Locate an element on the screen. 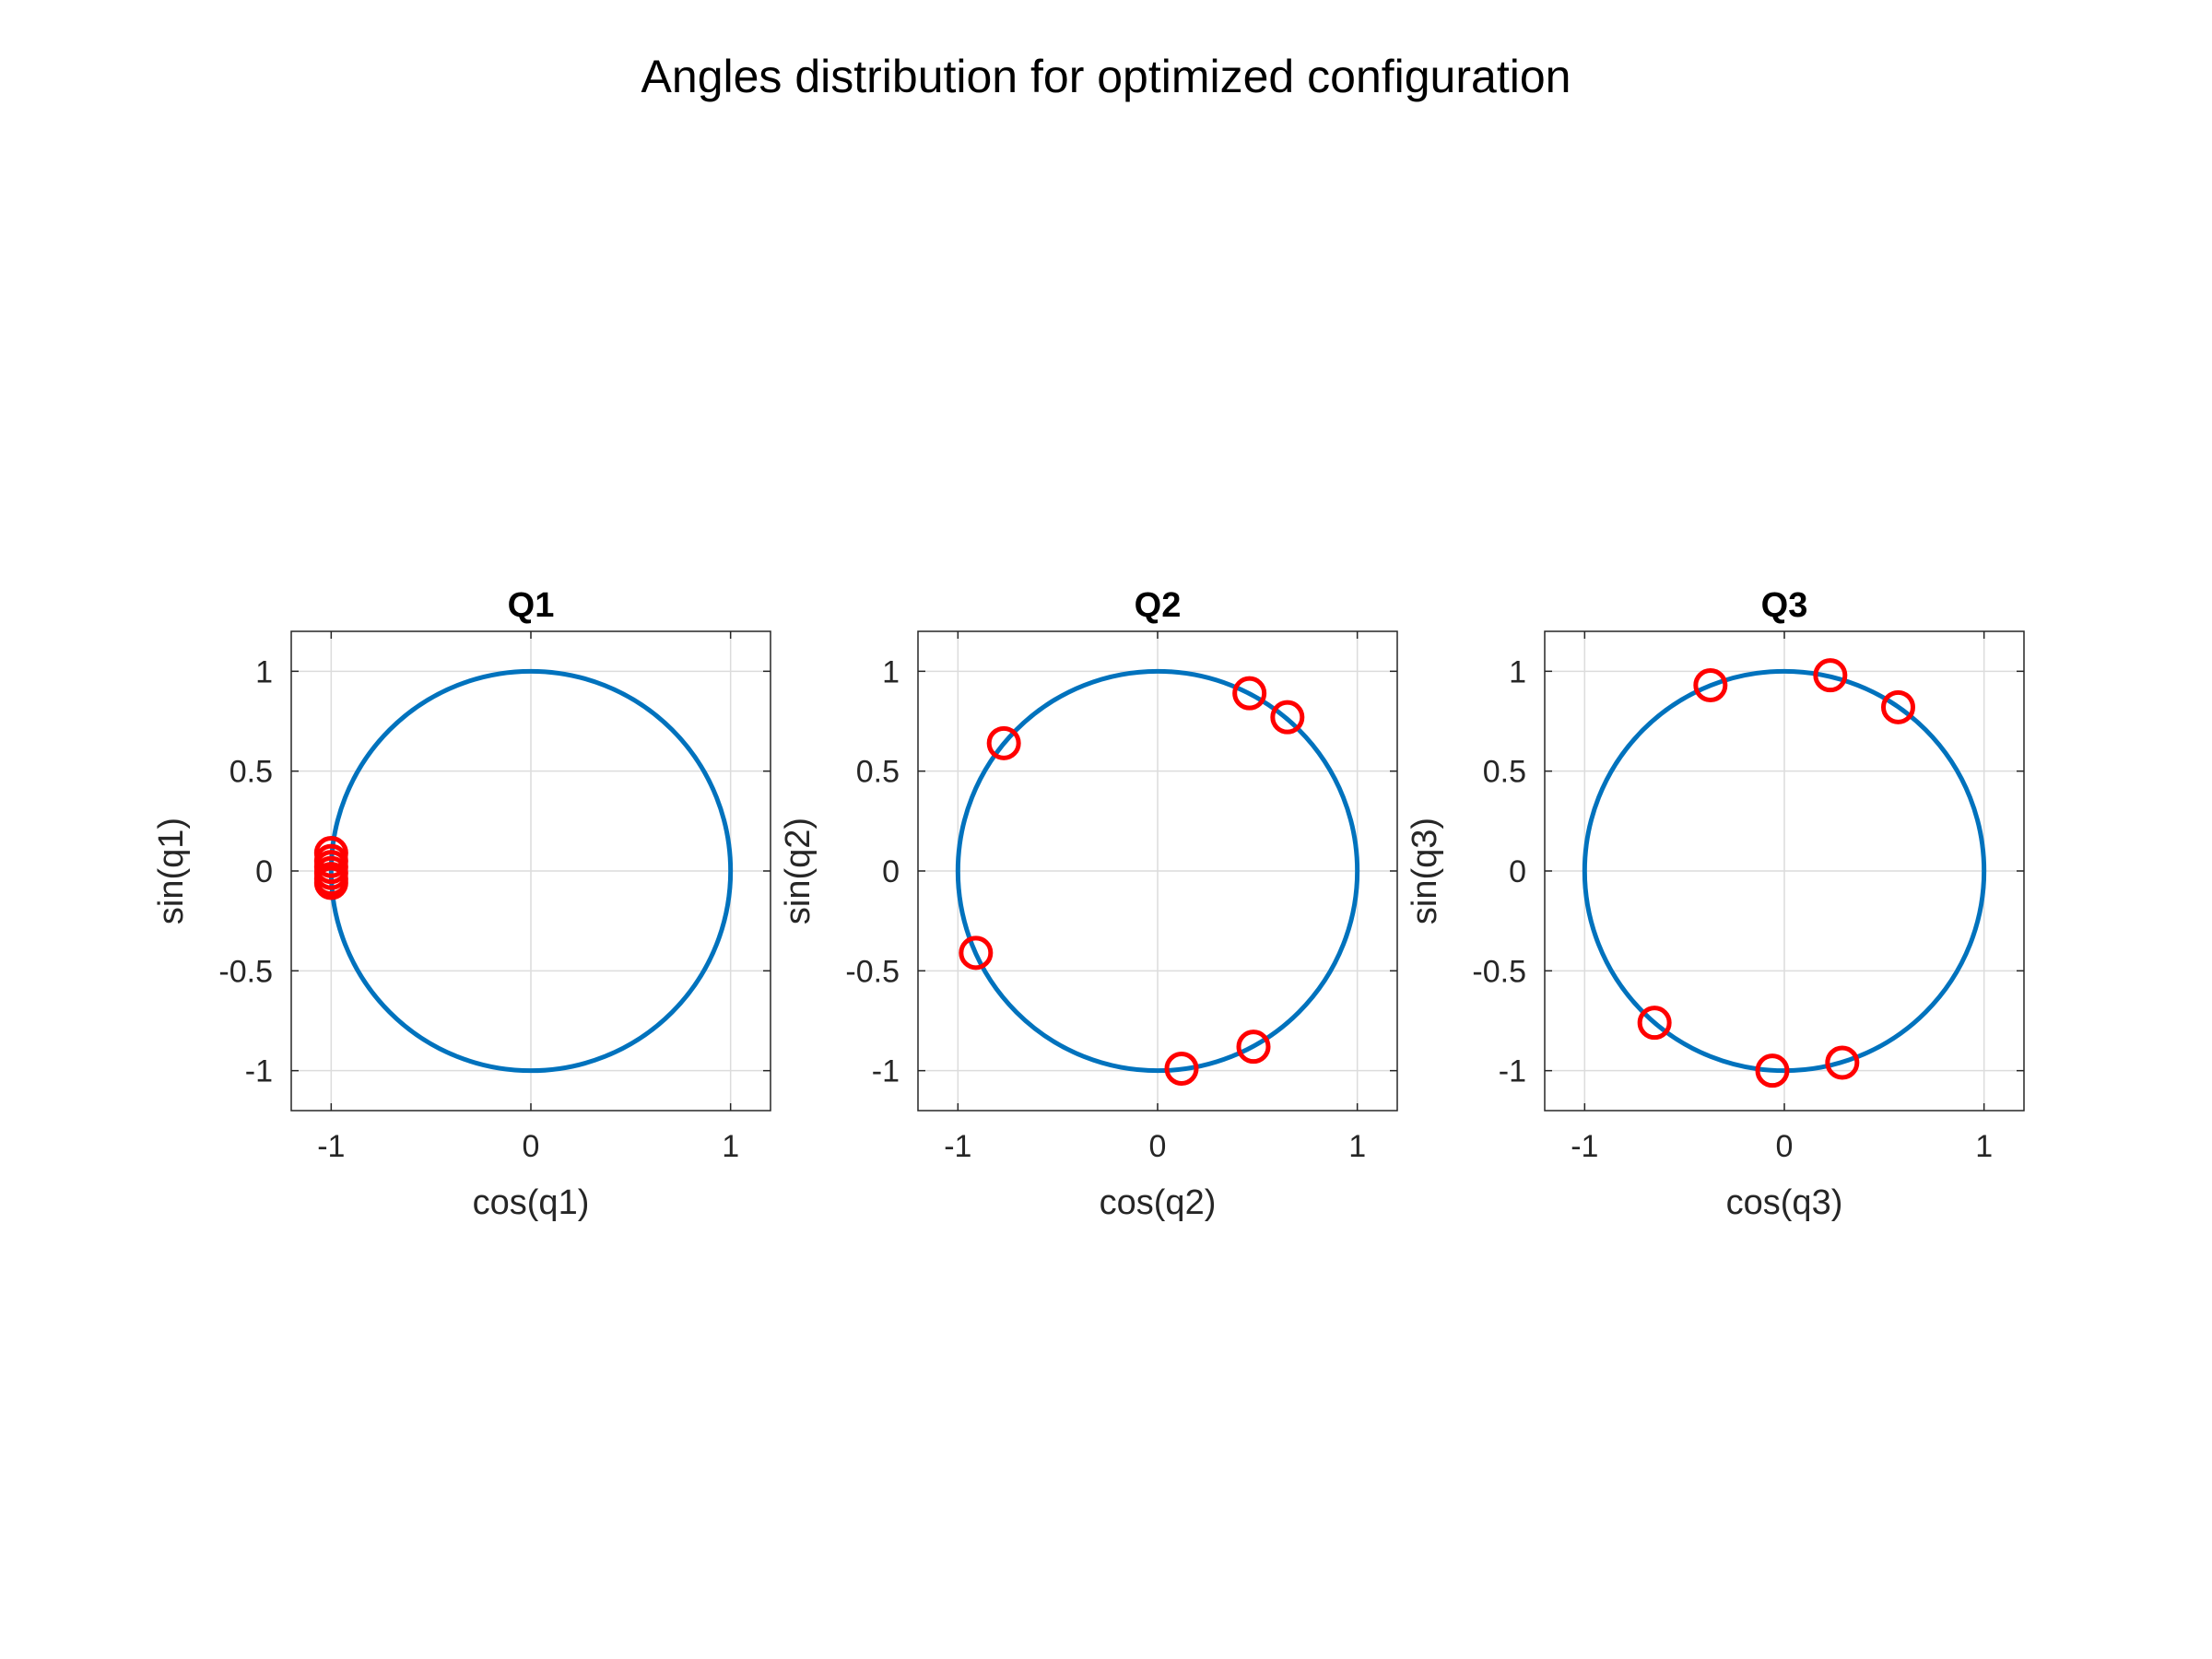 The height and width of the screenshot is (1659, 2212). subplot-title: Q1 is located at coordinates (531, 605).